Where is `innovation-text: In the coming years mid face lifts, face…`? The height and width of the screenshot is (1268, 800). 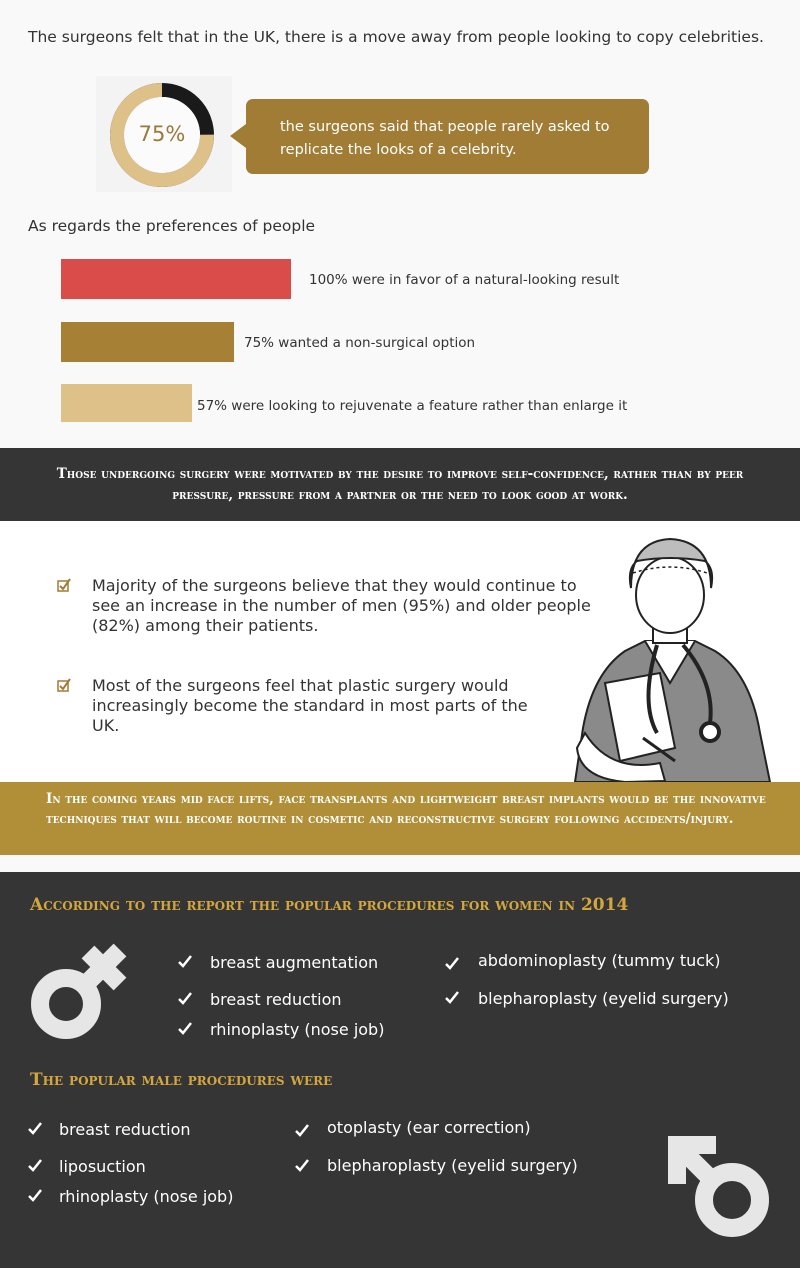
innovation-text: In the coming years mid face lifts, face… is located at coordinates (406, 809).